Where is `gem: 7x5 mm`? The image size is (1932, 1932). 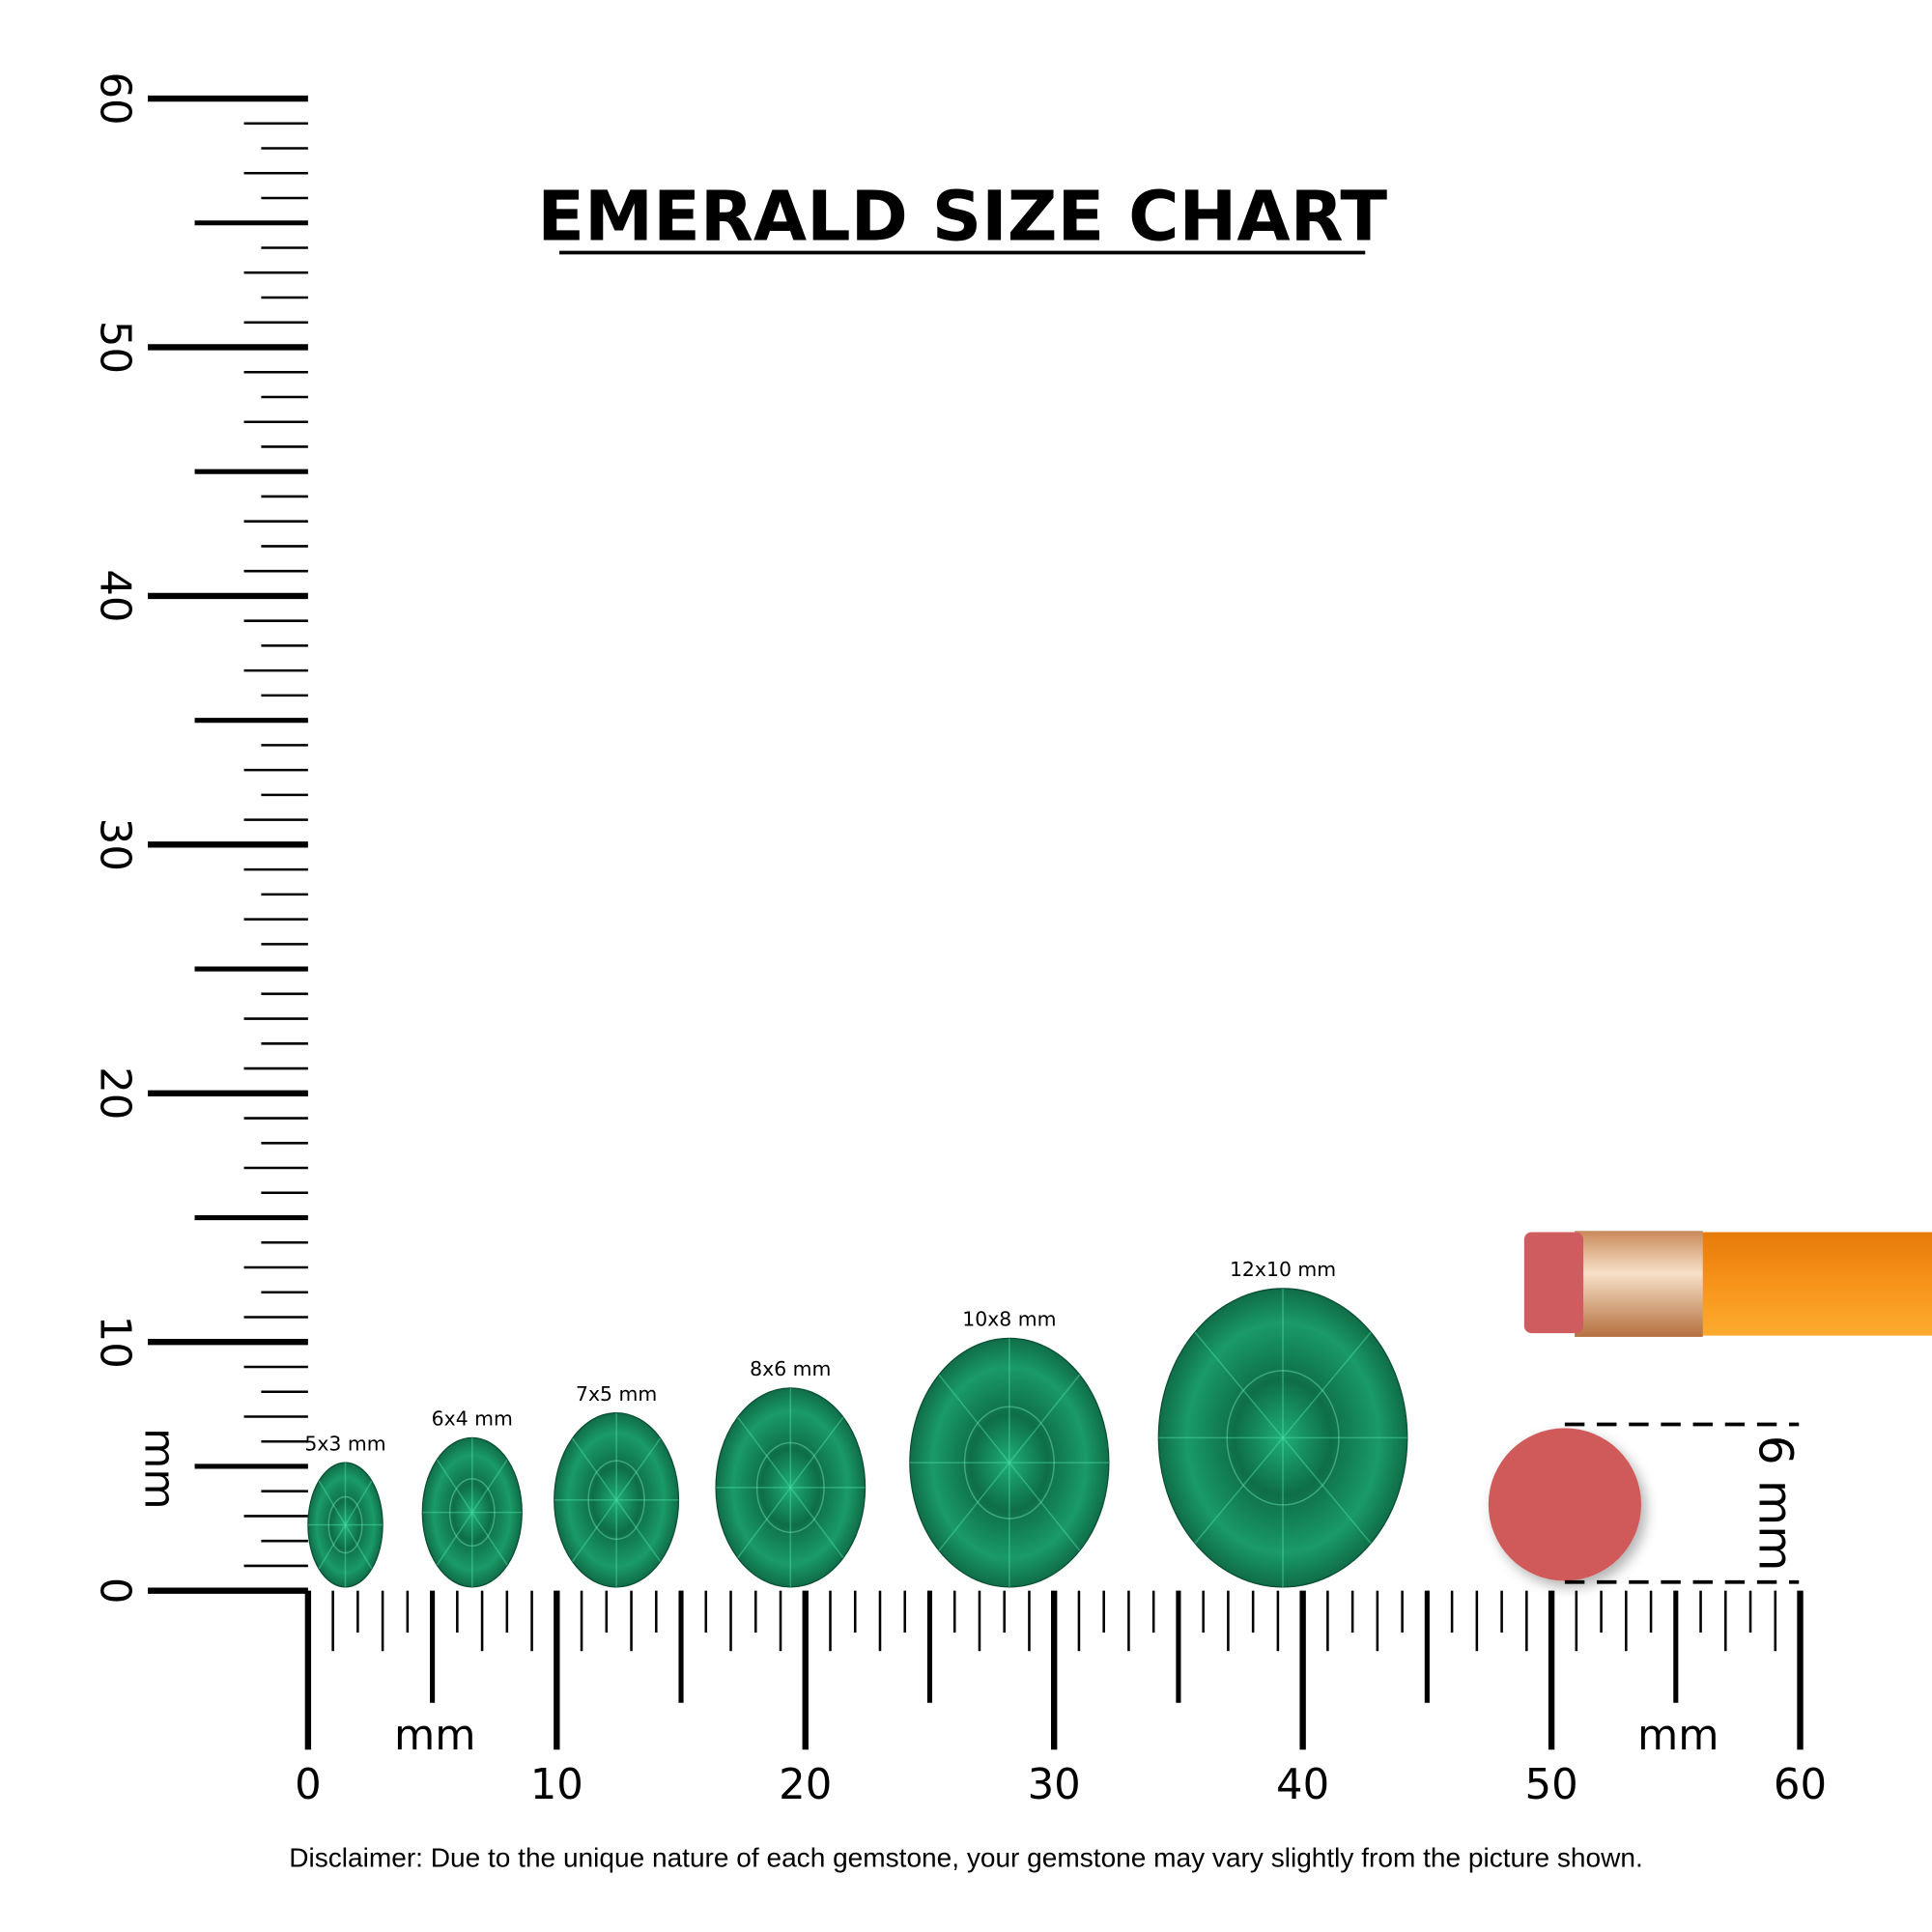
gem: 7x5 mm is located at coordinates (617, 1485).